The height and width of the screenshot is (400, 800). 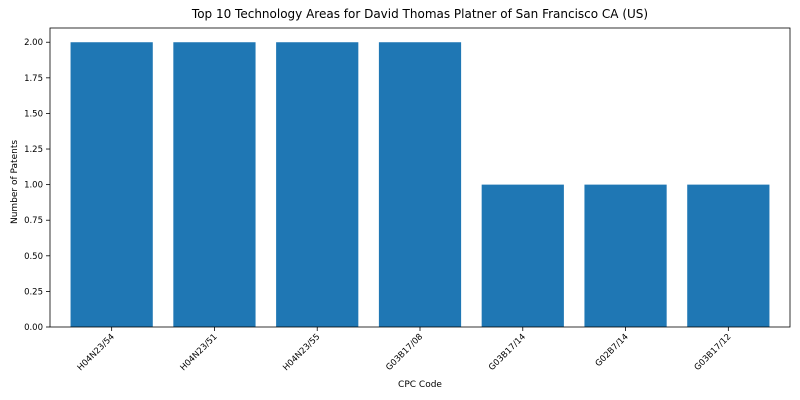 I want to click on x-tick-label: G03B17/14, so click(x=507, y=352).